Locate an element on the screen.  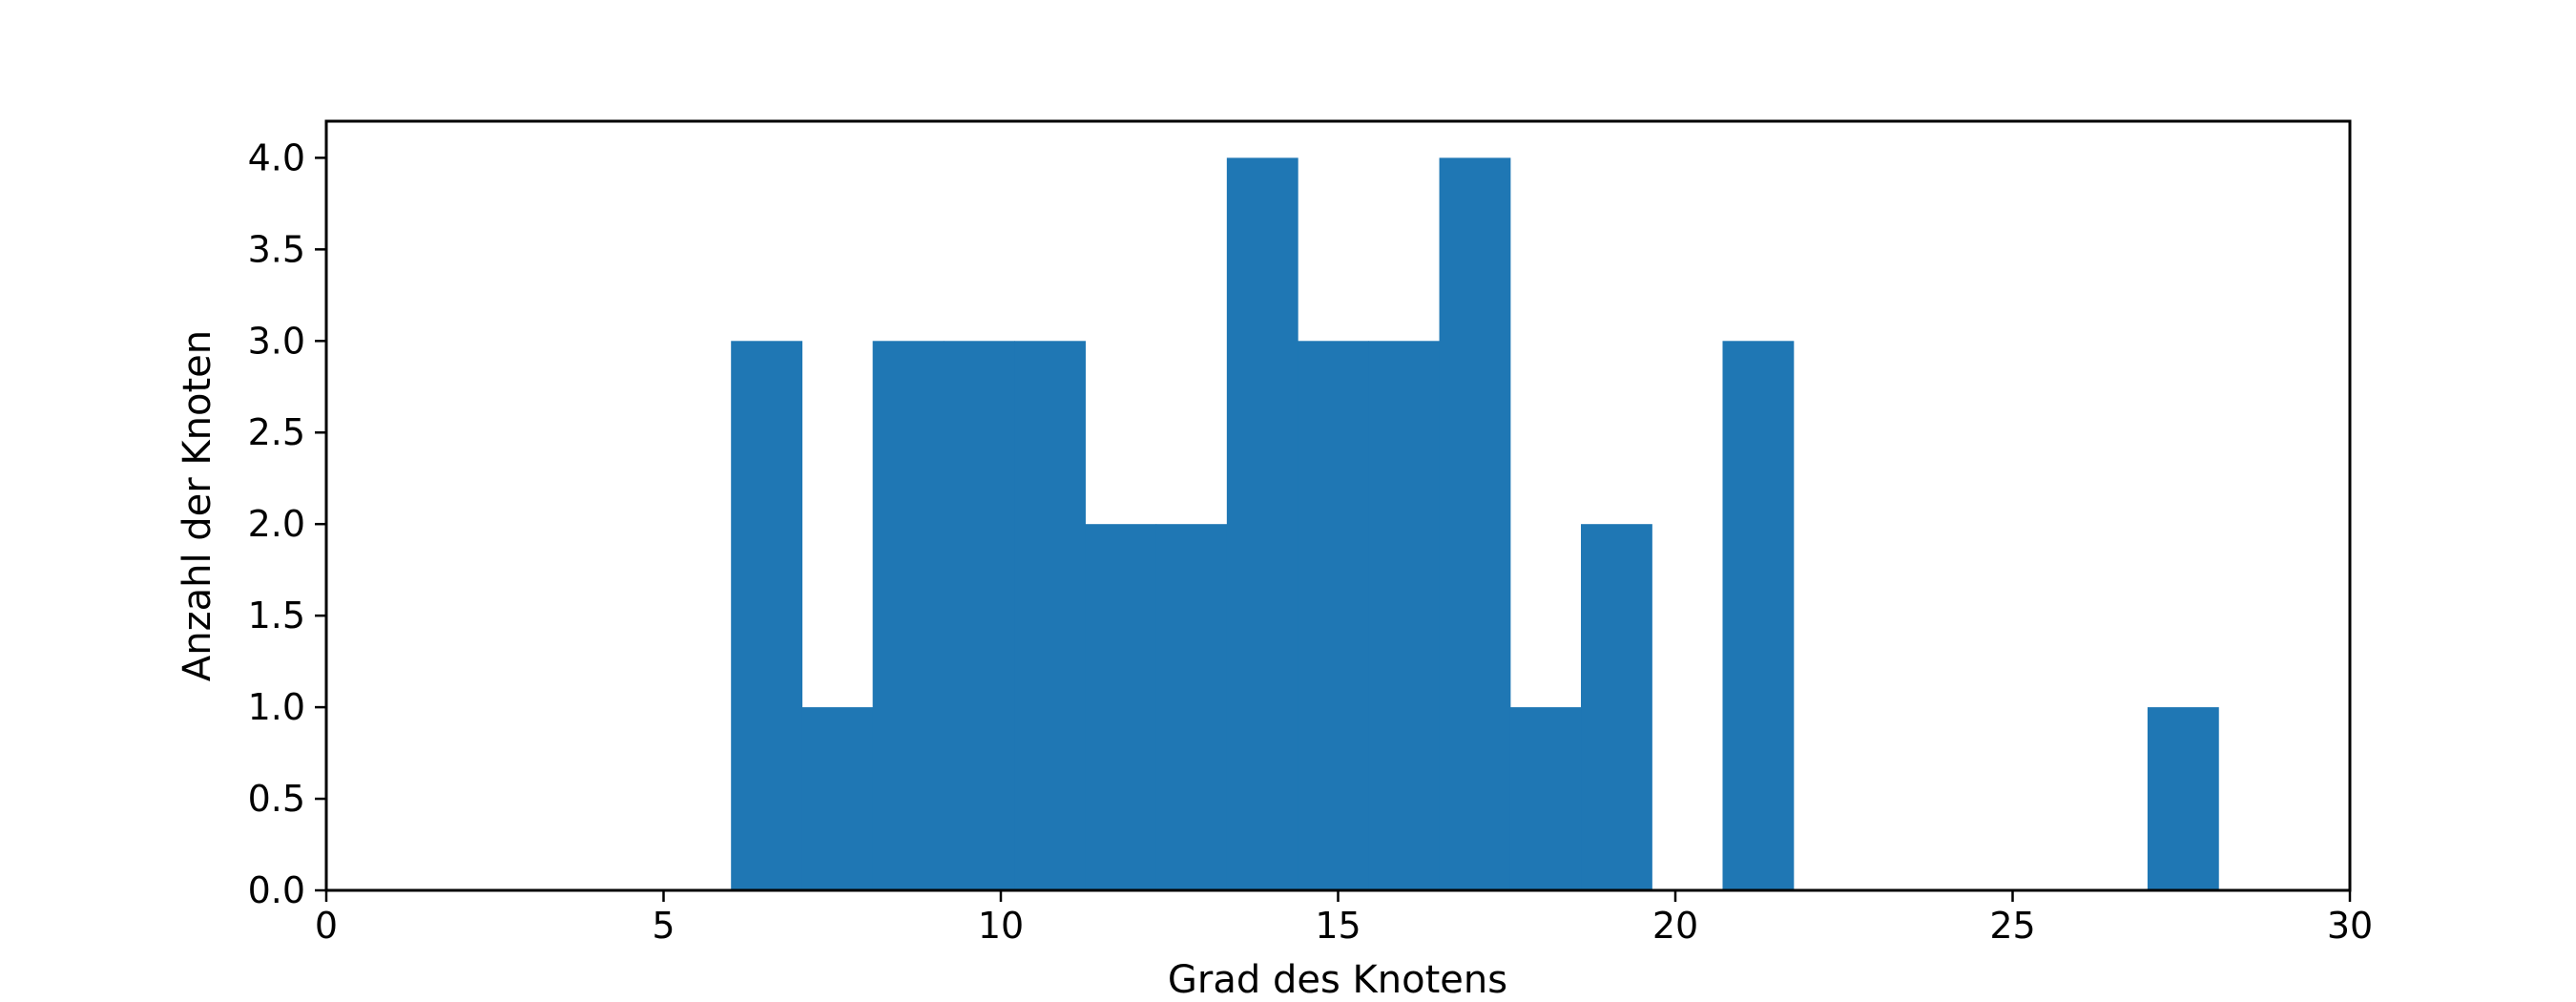
y-tick-label: 0.5 is located at coordinates (276, 799).